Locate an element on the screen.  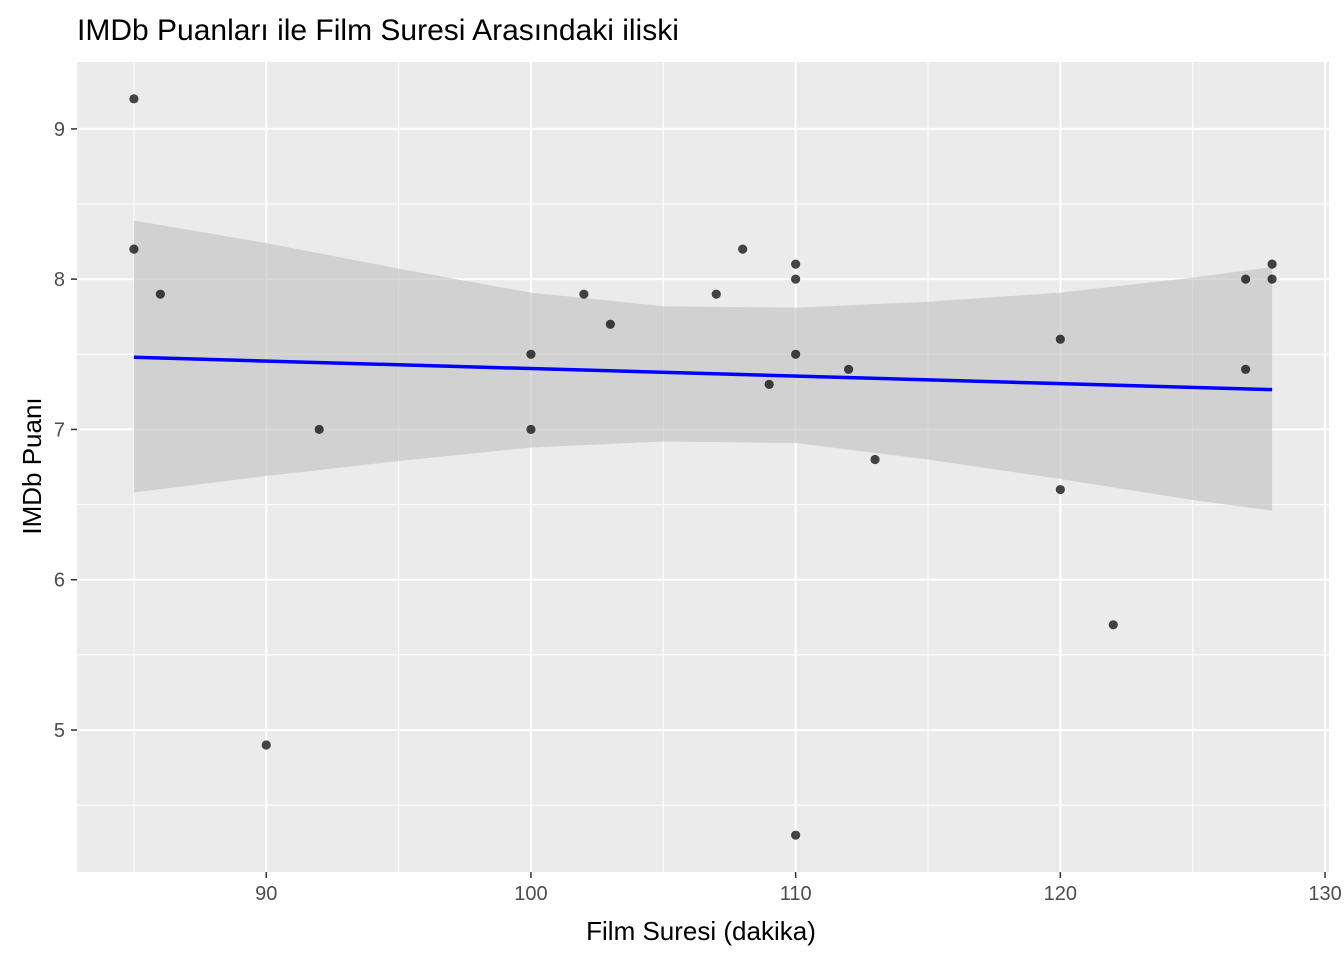
y-tick-label: 5 is located at coordinates (59, 731).